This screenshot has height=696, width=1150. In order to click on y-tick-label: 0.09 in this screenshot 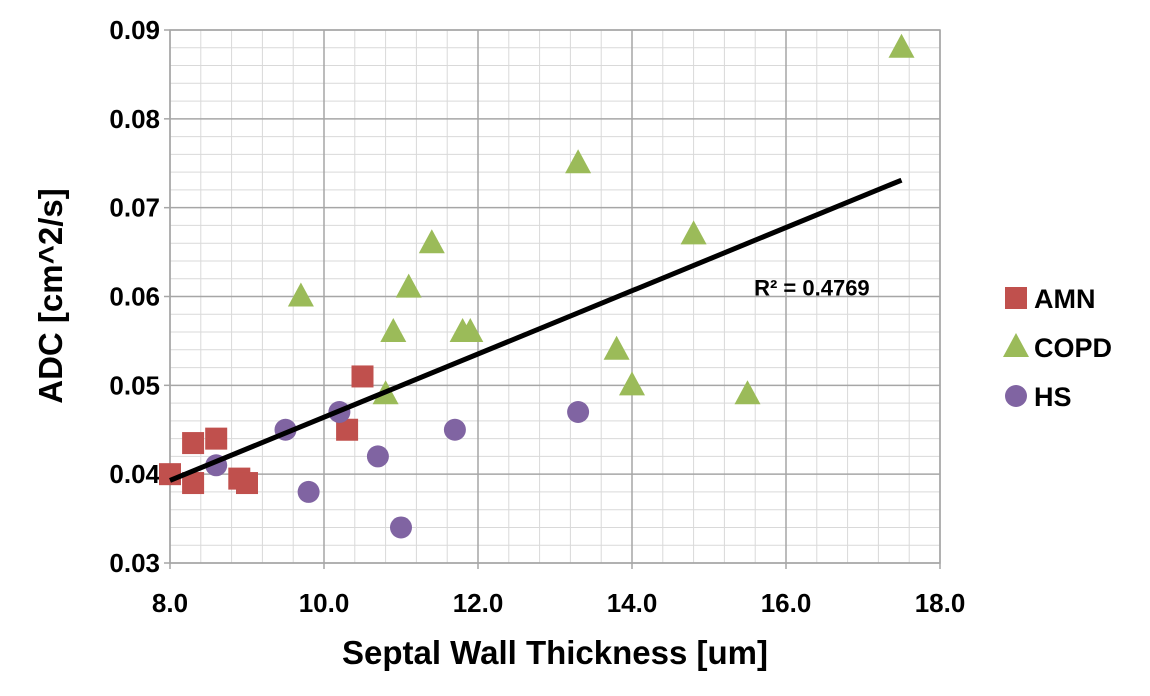, I will do `click(134, 30)`.